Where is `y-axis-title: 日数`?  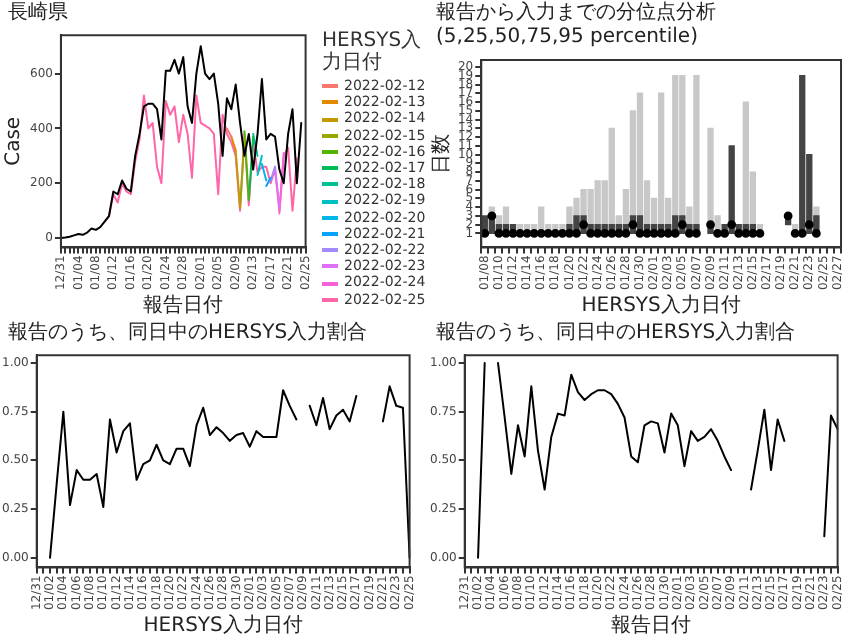 y-axis-title: 日数 is located at coordinates (442, 153).